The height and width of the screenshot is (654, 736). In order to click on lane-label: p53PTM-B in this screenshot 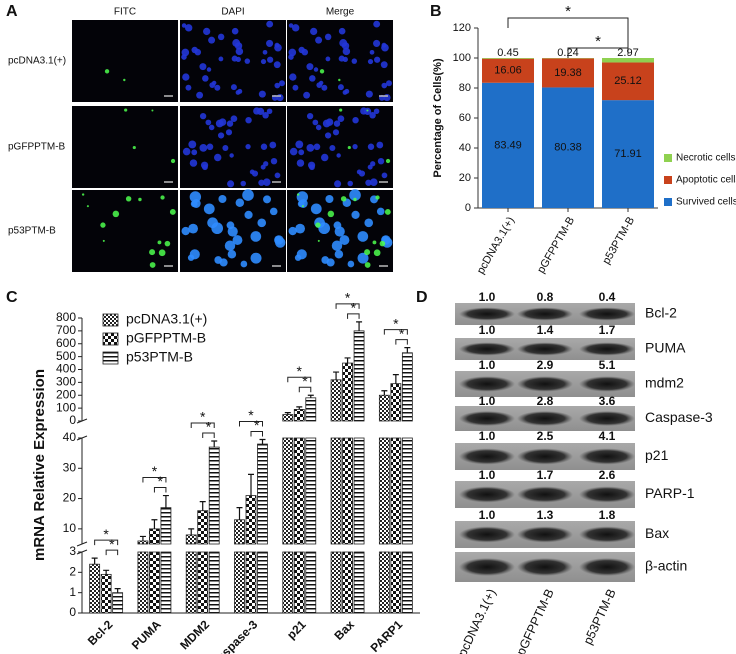, I will do `click(600, 617)`.